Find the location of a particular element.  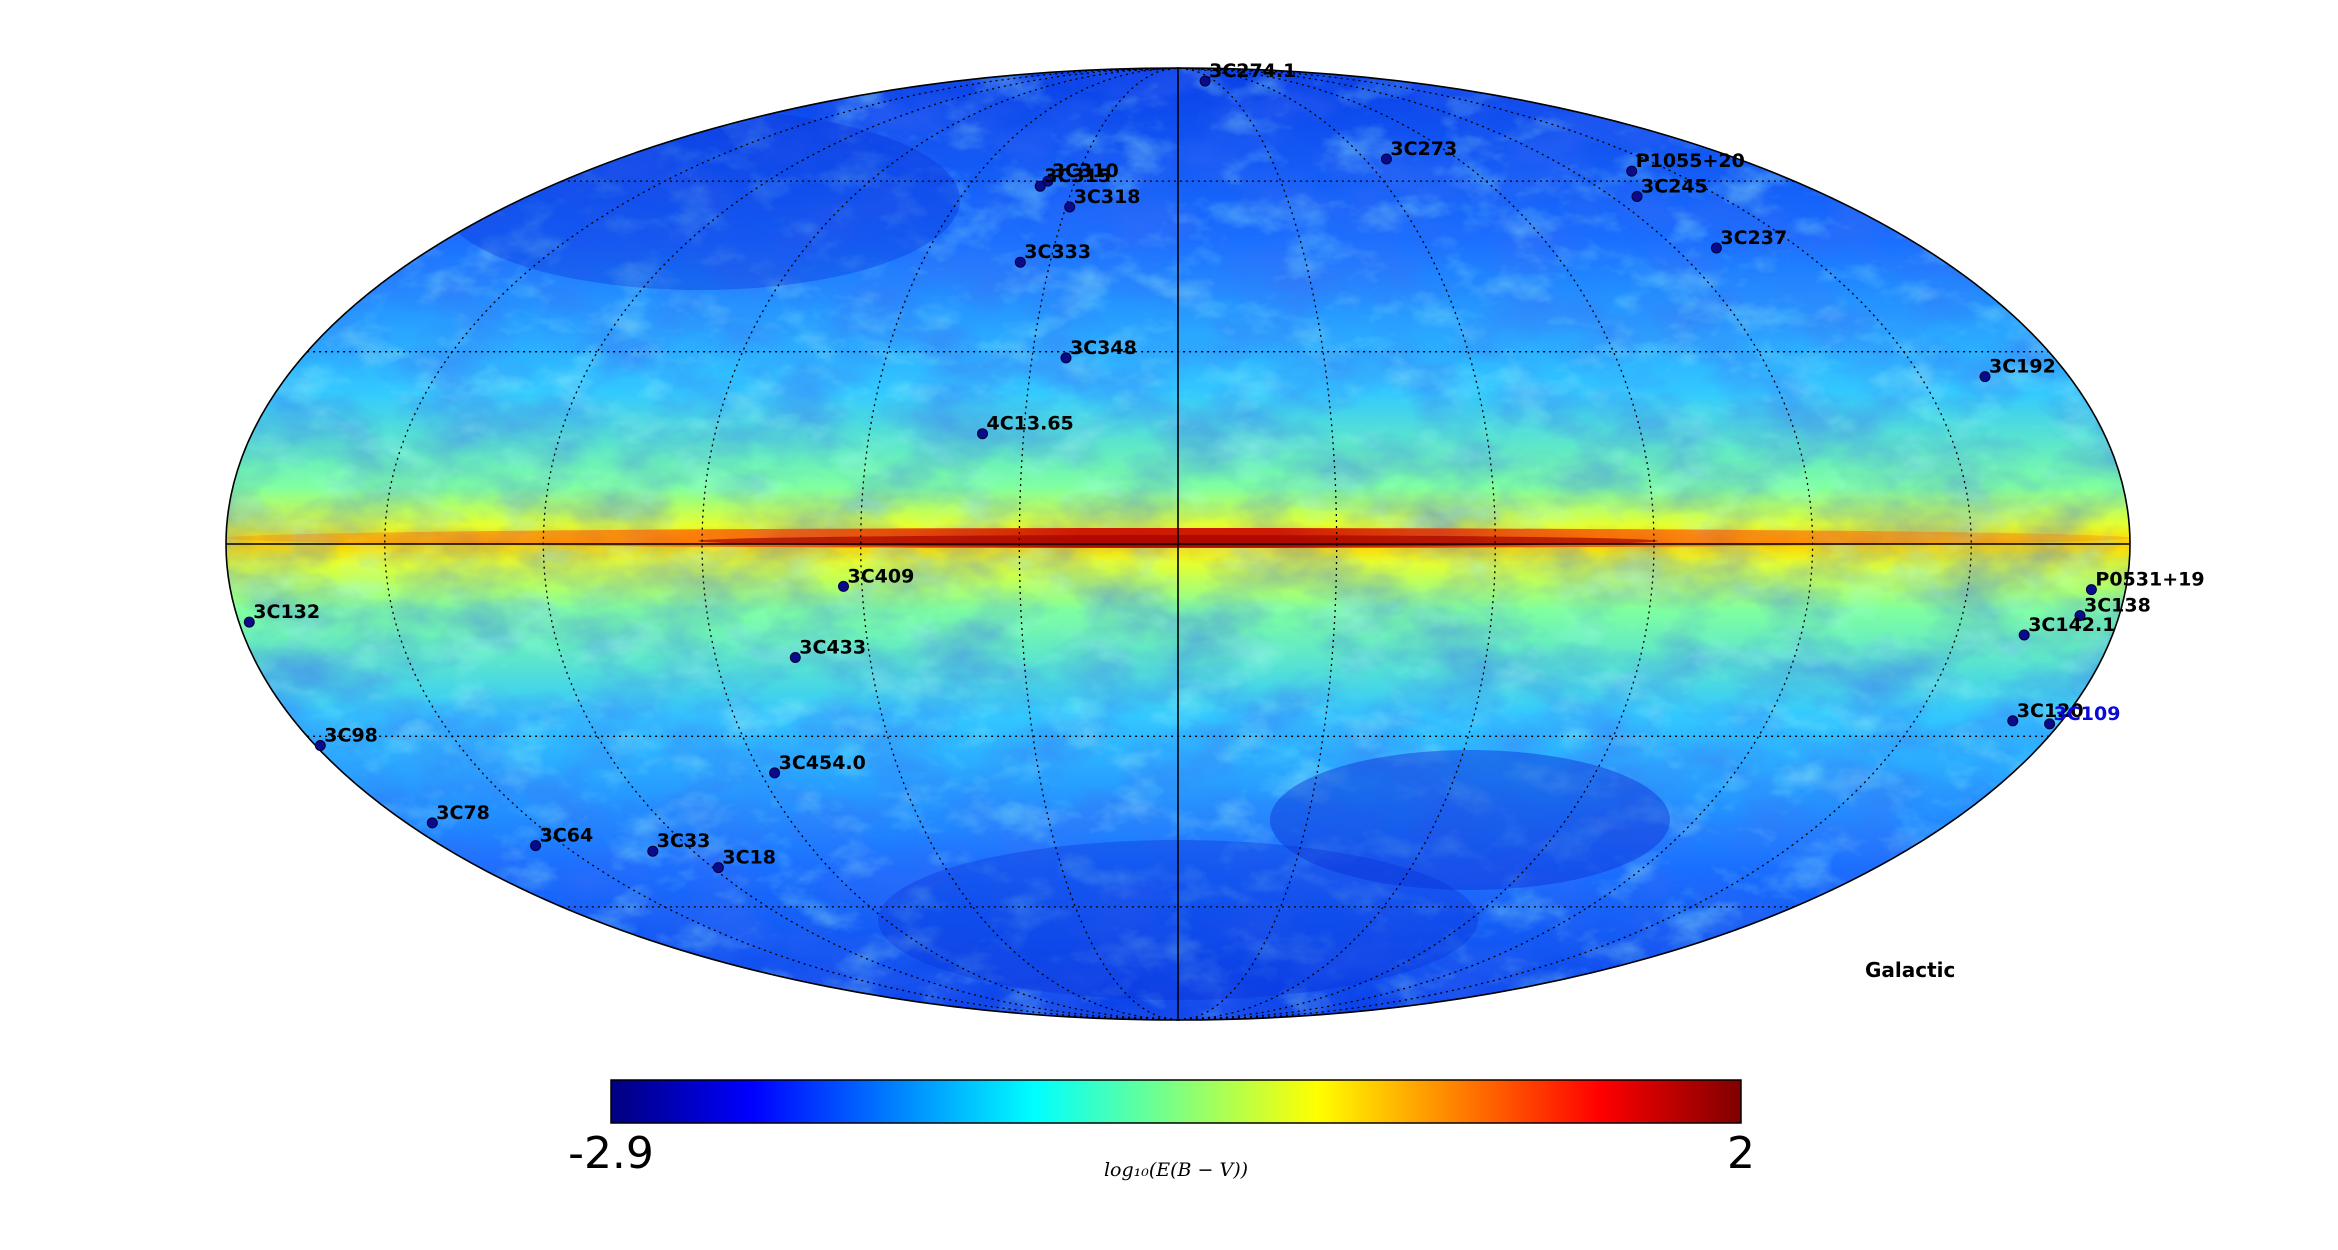

source-p0531-19: P0531+19 is located at coordinates (2145, 582).